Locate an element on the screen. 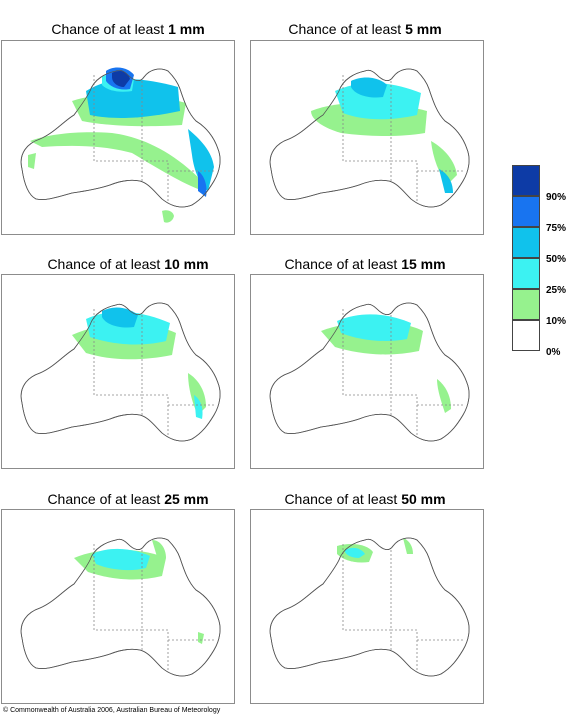 The height and width of the screenshot is (716, 570). panel-title-50mm: Chance of at least 50 mm is located at coordinates (365, 499).